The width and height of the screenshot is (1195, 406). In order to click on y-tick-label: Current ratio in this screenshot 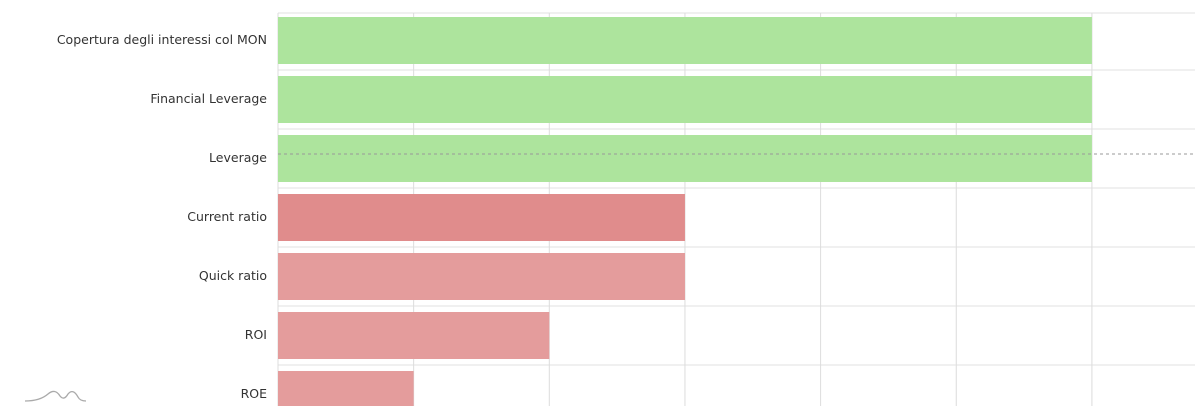, I will do `click(227, 216)`.